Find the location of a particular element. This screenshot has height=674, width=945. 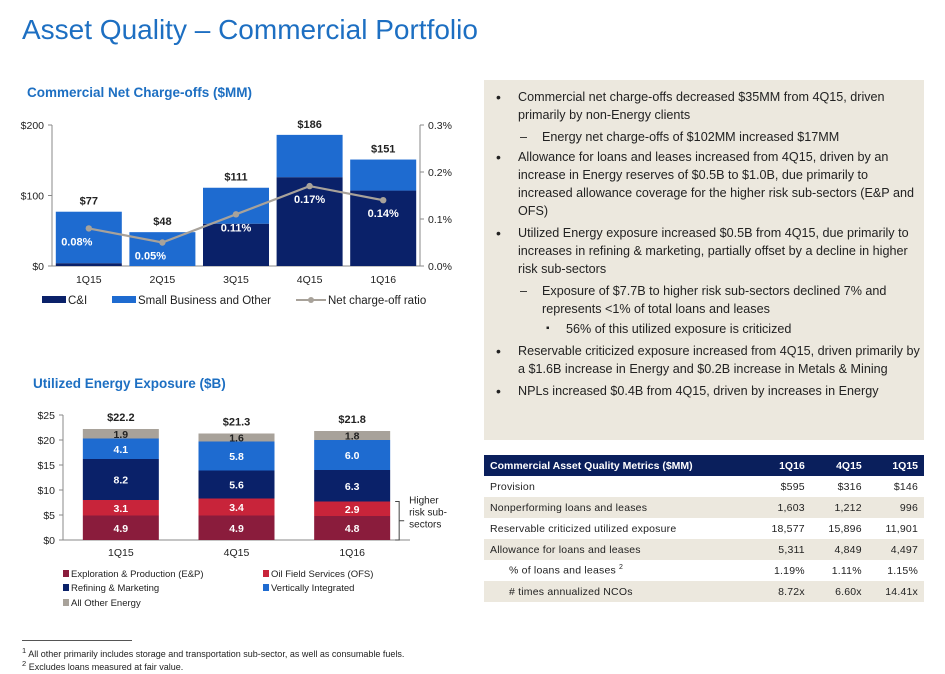

legend-label-small-business: Small Business and Other is located at coordinates (204, 301).